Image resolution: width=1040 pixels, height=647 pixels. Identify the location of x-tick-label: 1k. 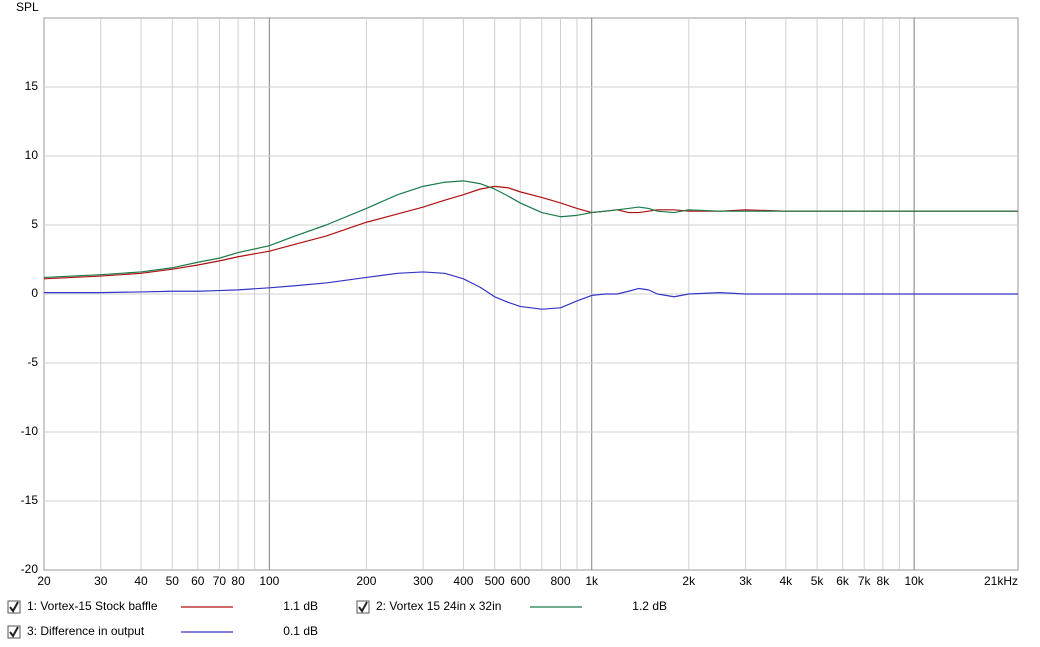
(592, 581).